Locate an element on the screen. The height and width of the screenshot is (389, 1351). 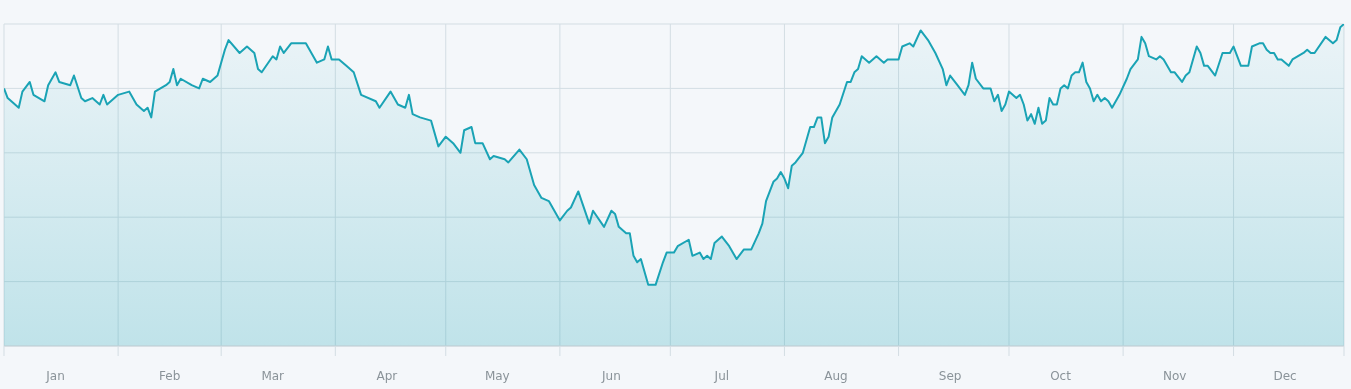
x-tick-label: May is located at coordinates (497, 376).